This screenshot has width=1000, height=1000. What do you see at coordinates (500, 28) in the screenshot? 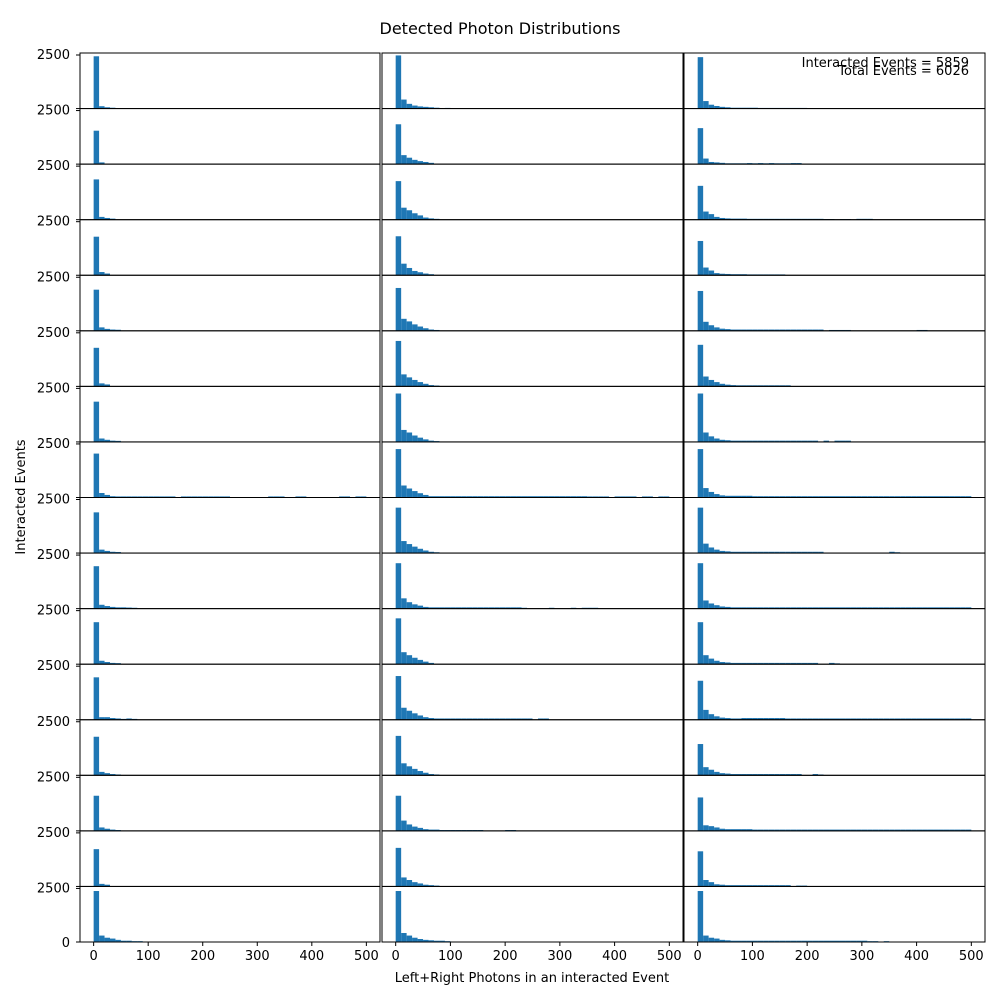
I see `figure-title: Detected Photon Distributions` at bounding box center [500, 28].